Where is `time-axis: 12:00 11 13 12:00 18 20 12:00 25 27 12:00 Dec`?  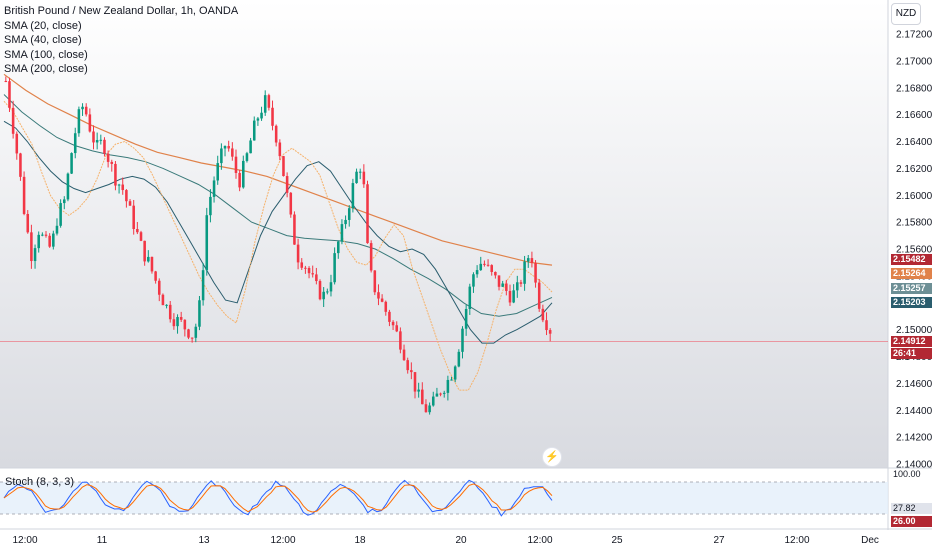
time-axis: 12:00 11 13 12:00 18 20 12:00 25 27 12:00 Dec is located at coordinates (445, 540).